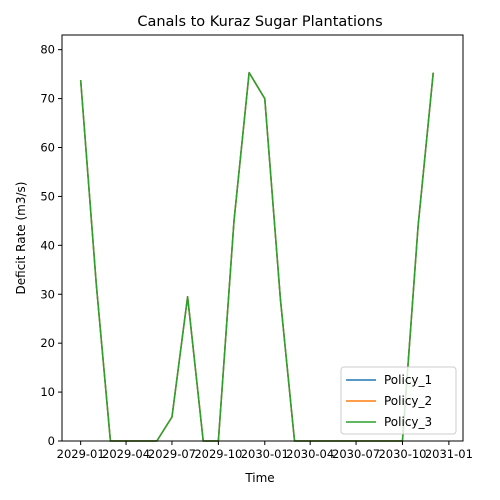  What do you see at coordinates (408, 401) in the screenshot?
I see `legend-label: Policy_2` at bounding box center [408, 401].